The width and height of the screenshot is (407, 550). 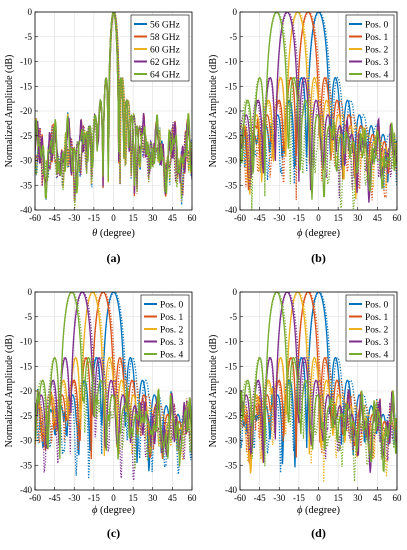 I want to click on x-axis-label: θ (degree), so click(x=113, y=233).